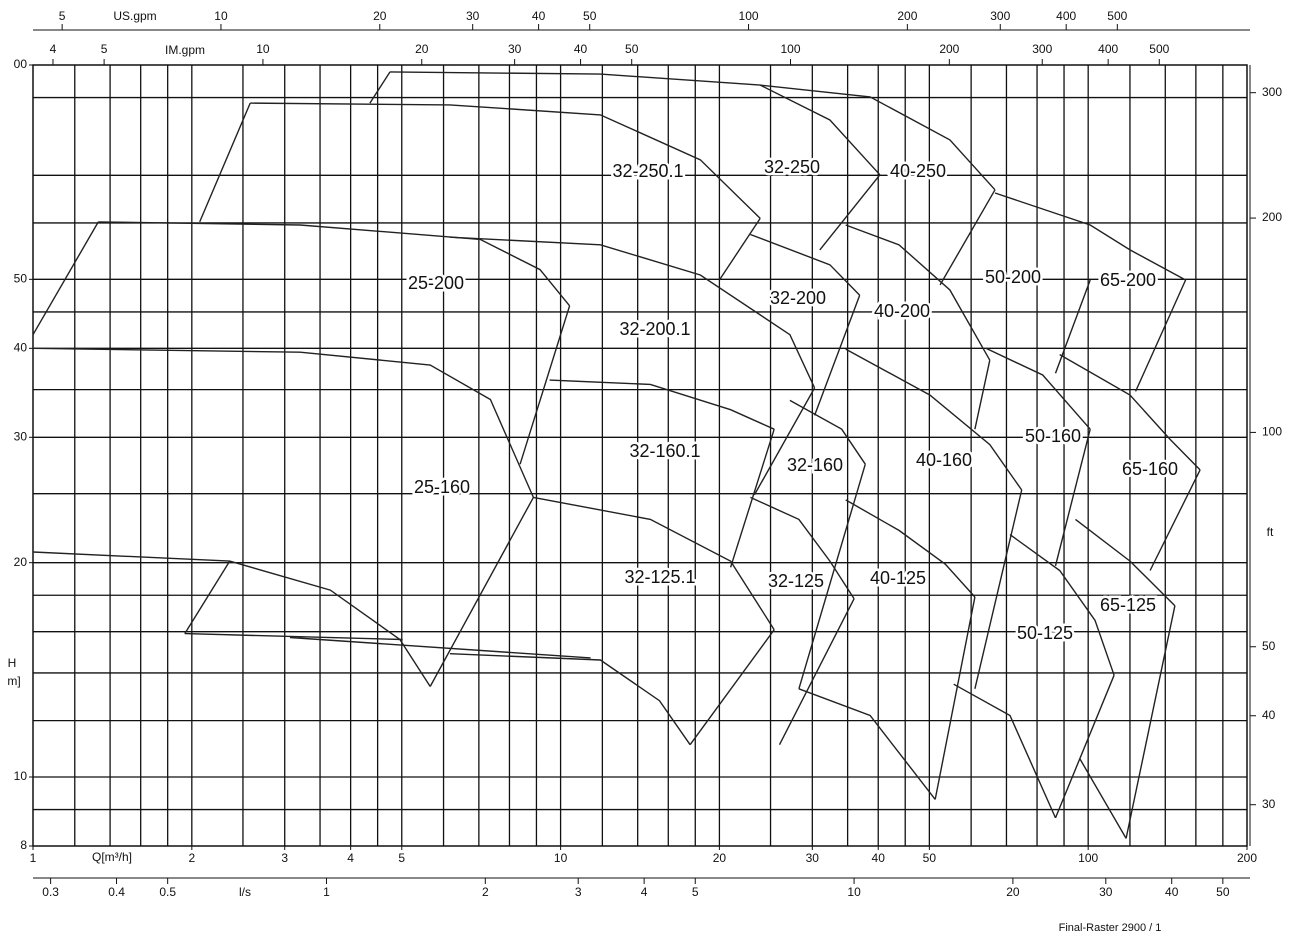  I want to click on ls-tick-label: 2, so click(485, 892).